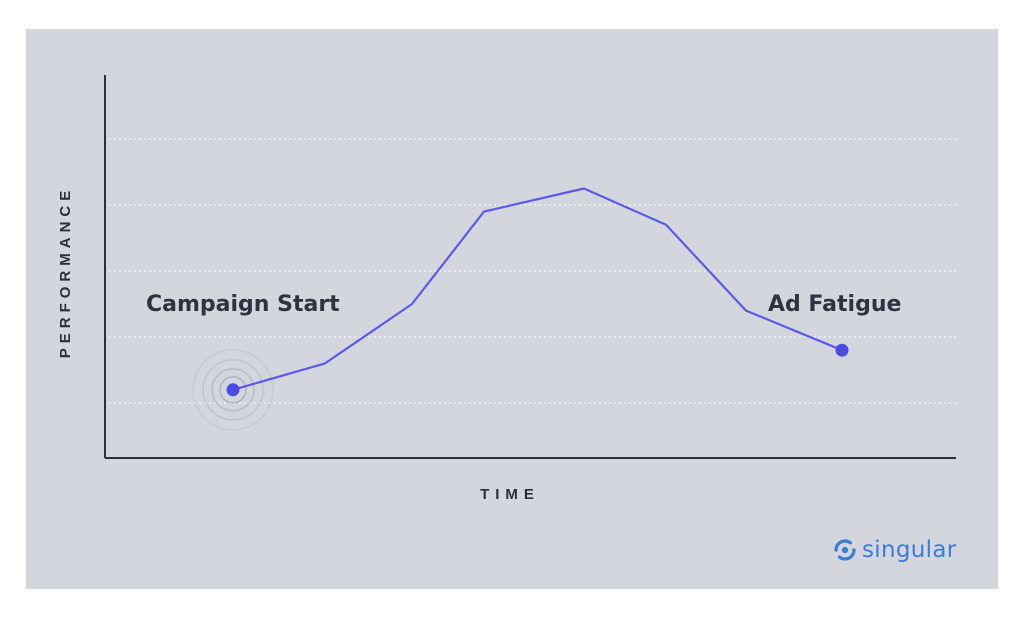 The image size is (1024, 619). I want to click on annotation-ad-fatigue: Ad Fatigue, so click(834, 304).